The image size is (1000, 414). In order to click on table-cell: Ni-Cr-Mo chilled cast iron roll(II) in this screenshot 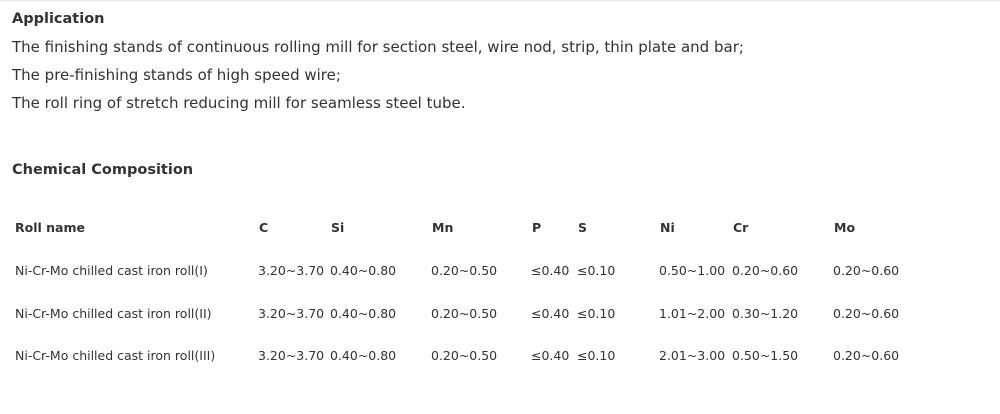, I will do `click(113, 313)`.